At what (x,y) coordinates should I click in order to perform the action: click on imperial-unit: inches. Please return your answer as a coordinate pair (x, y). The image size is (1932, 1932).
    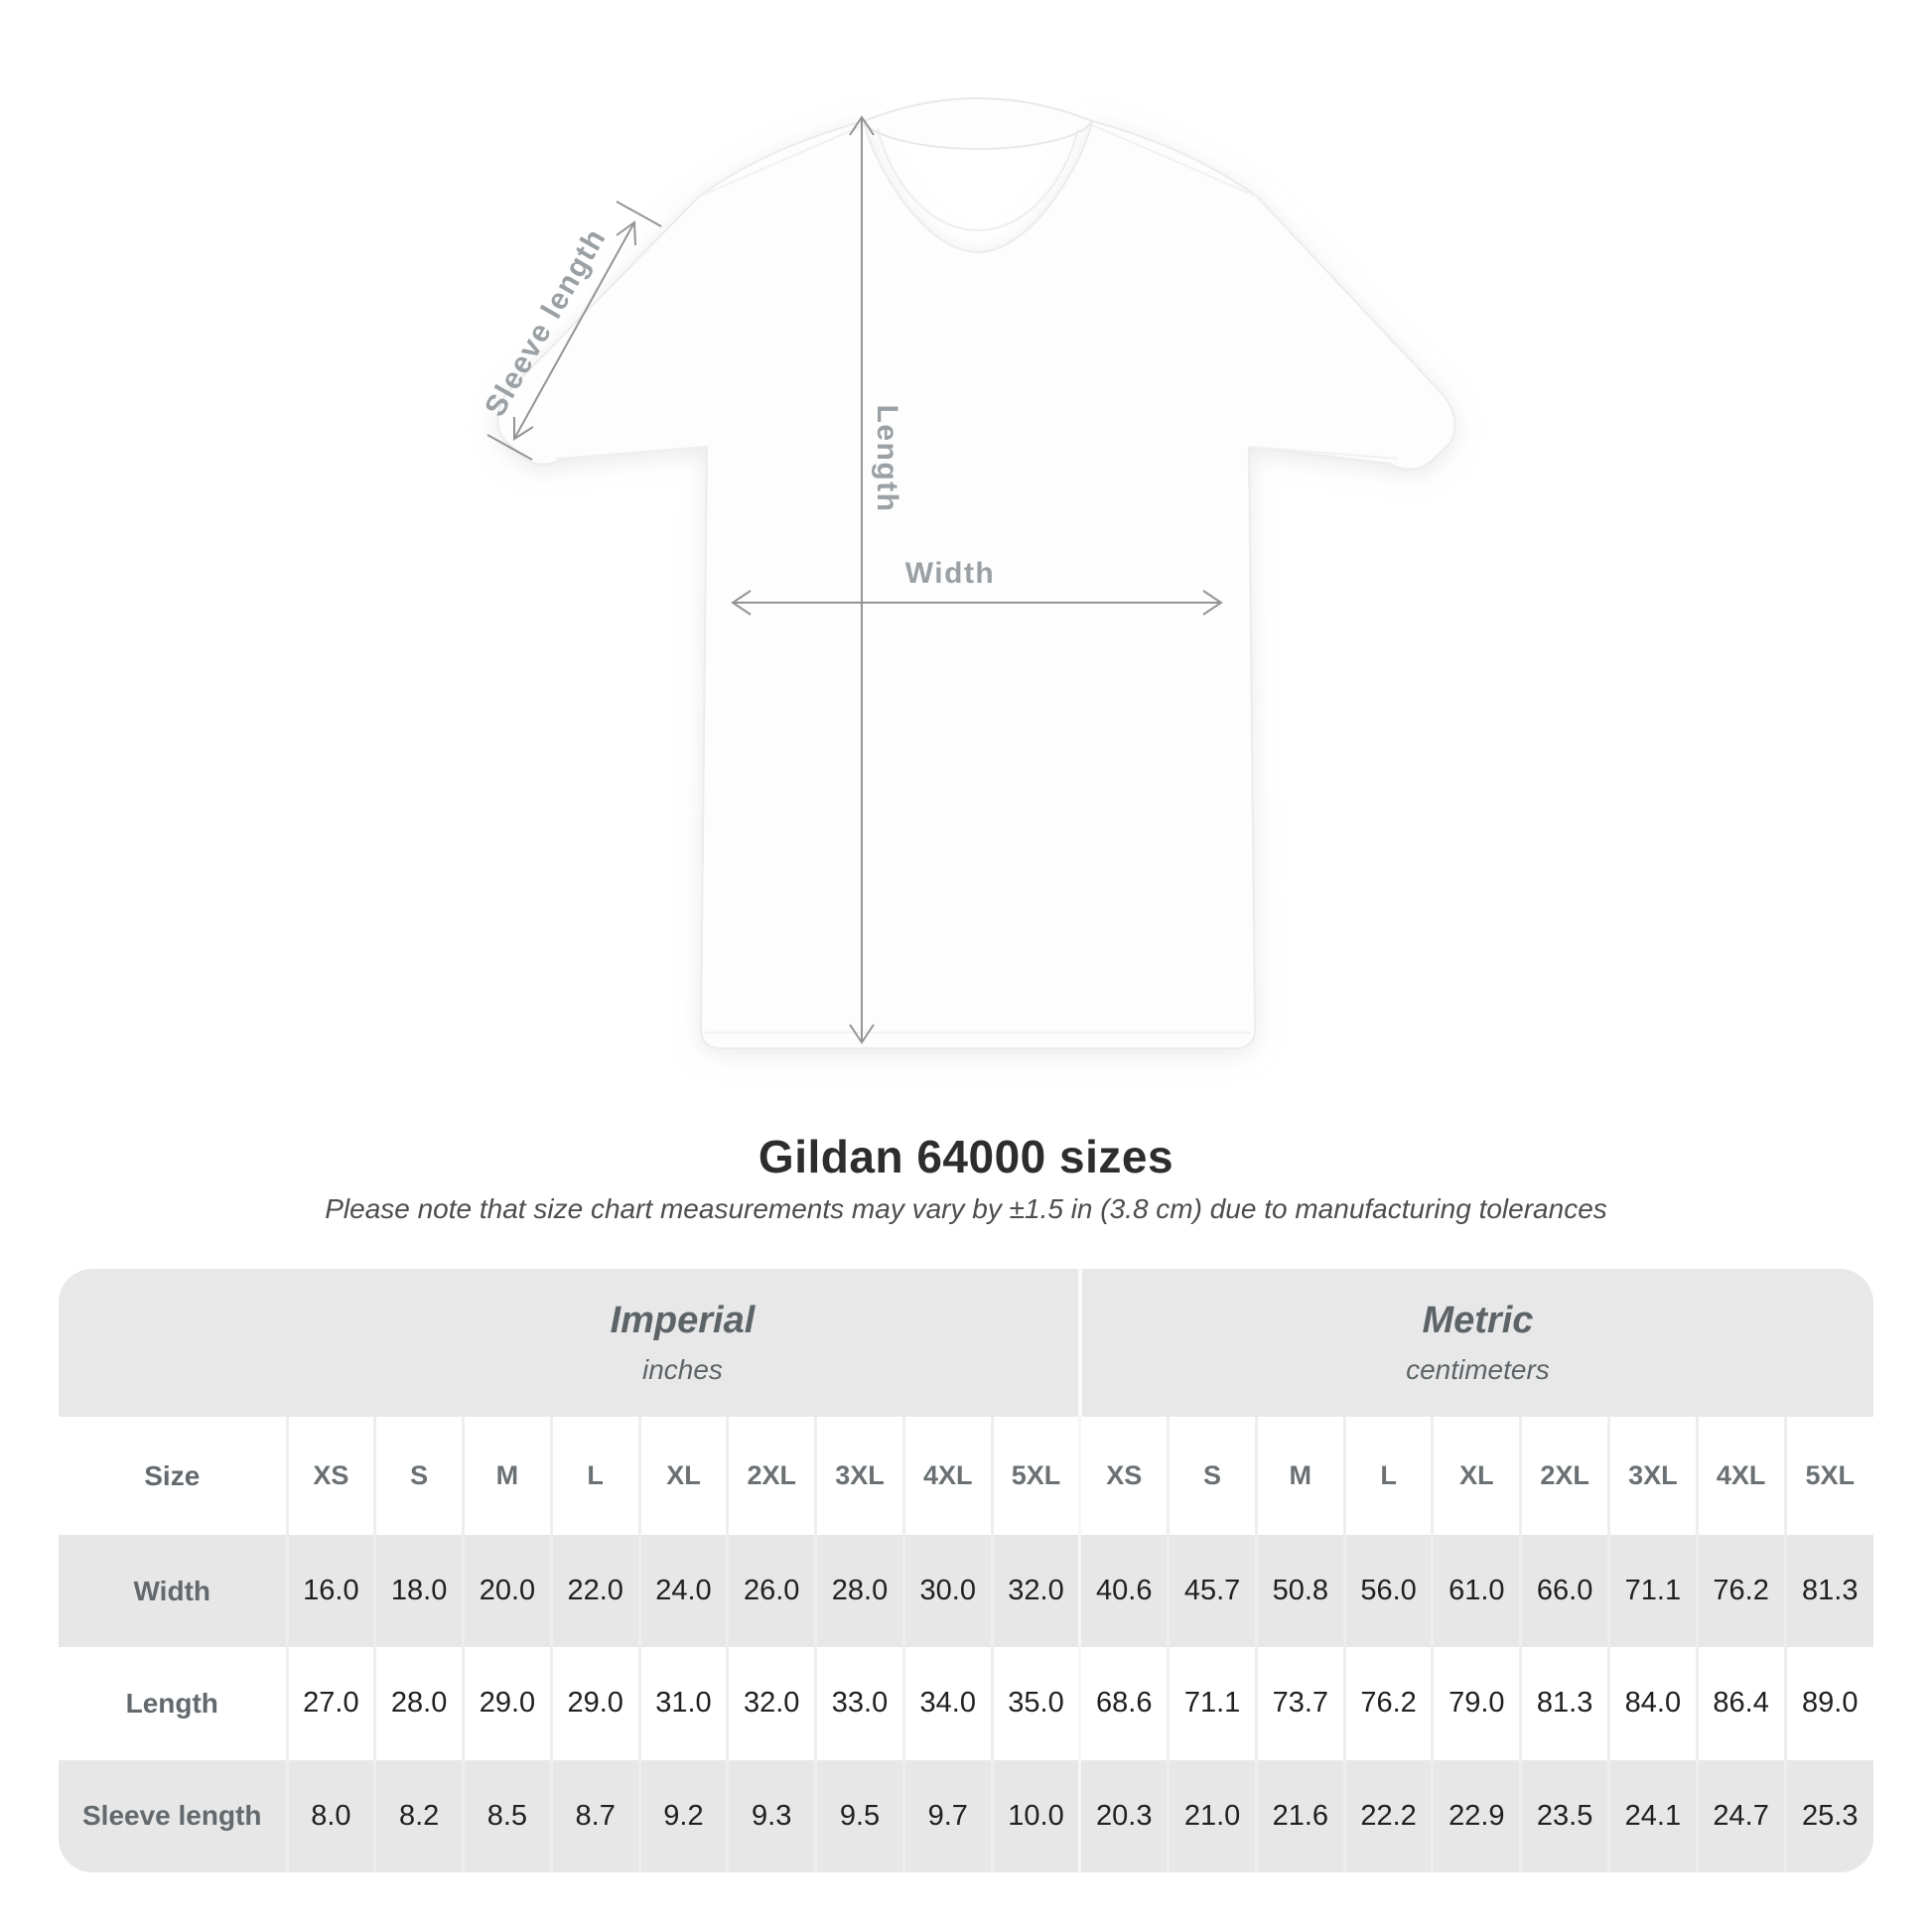
    Looking at the image, I should click on (682, 1369).